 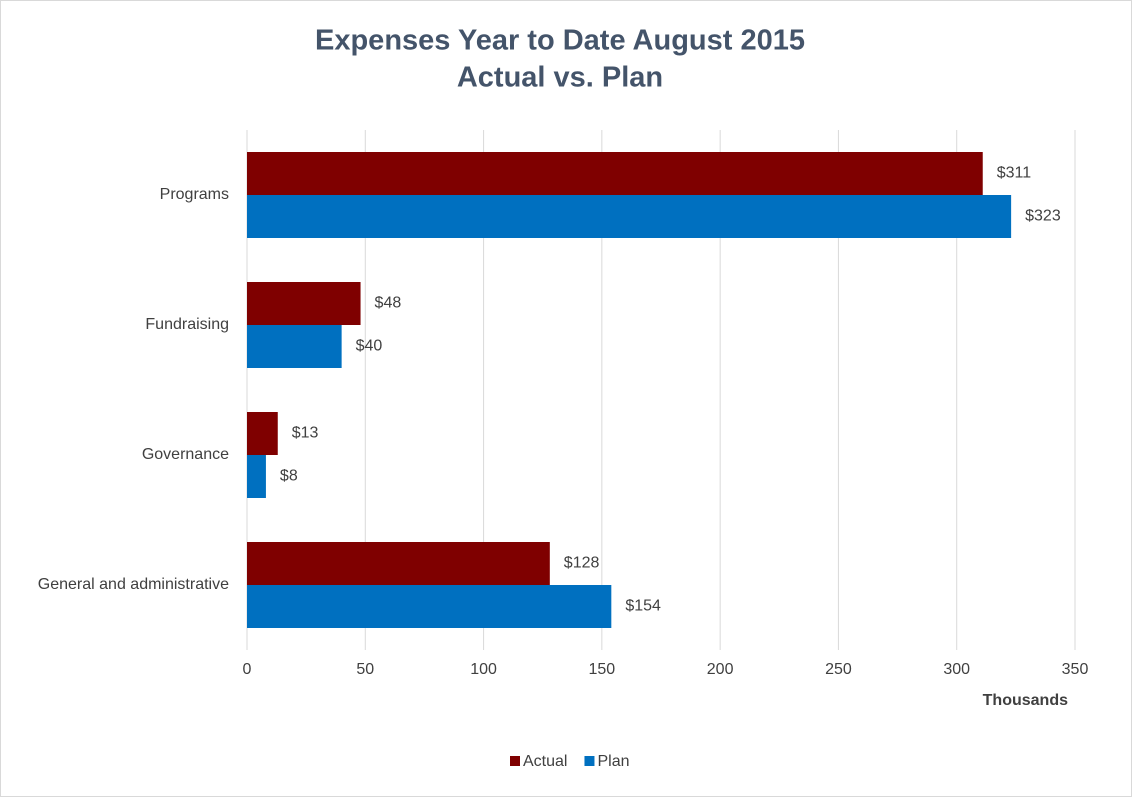 I want to click on data-label: $48, so click(x=388, y=303).